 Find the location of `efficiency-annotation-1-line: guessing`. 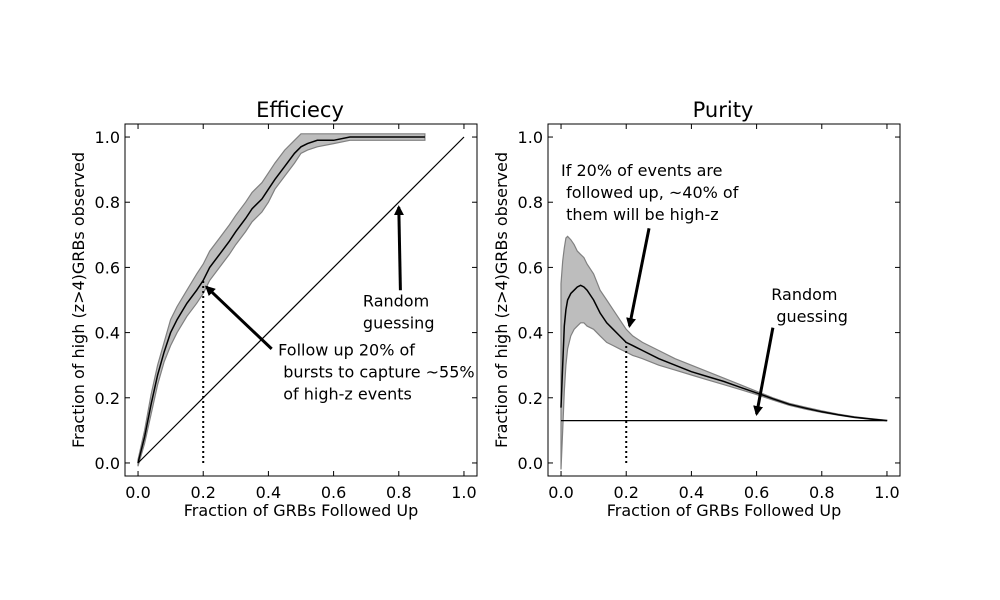

efficiency-annotation-1-line: guessing is located at coordinates (399, 323).